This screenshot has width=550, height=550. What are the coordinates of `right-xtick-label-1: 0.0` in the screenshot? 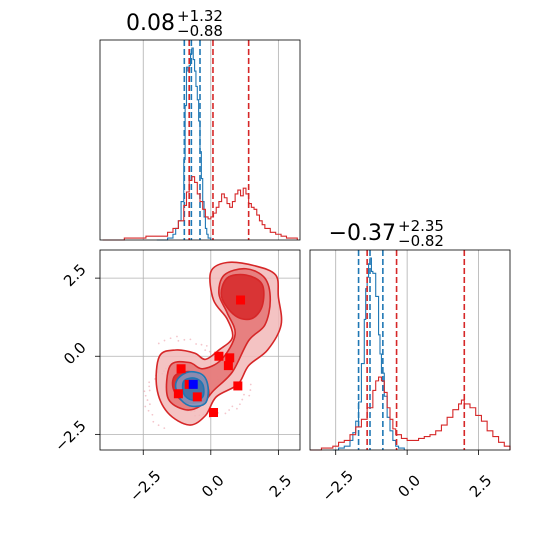 It's located at (409, 486).